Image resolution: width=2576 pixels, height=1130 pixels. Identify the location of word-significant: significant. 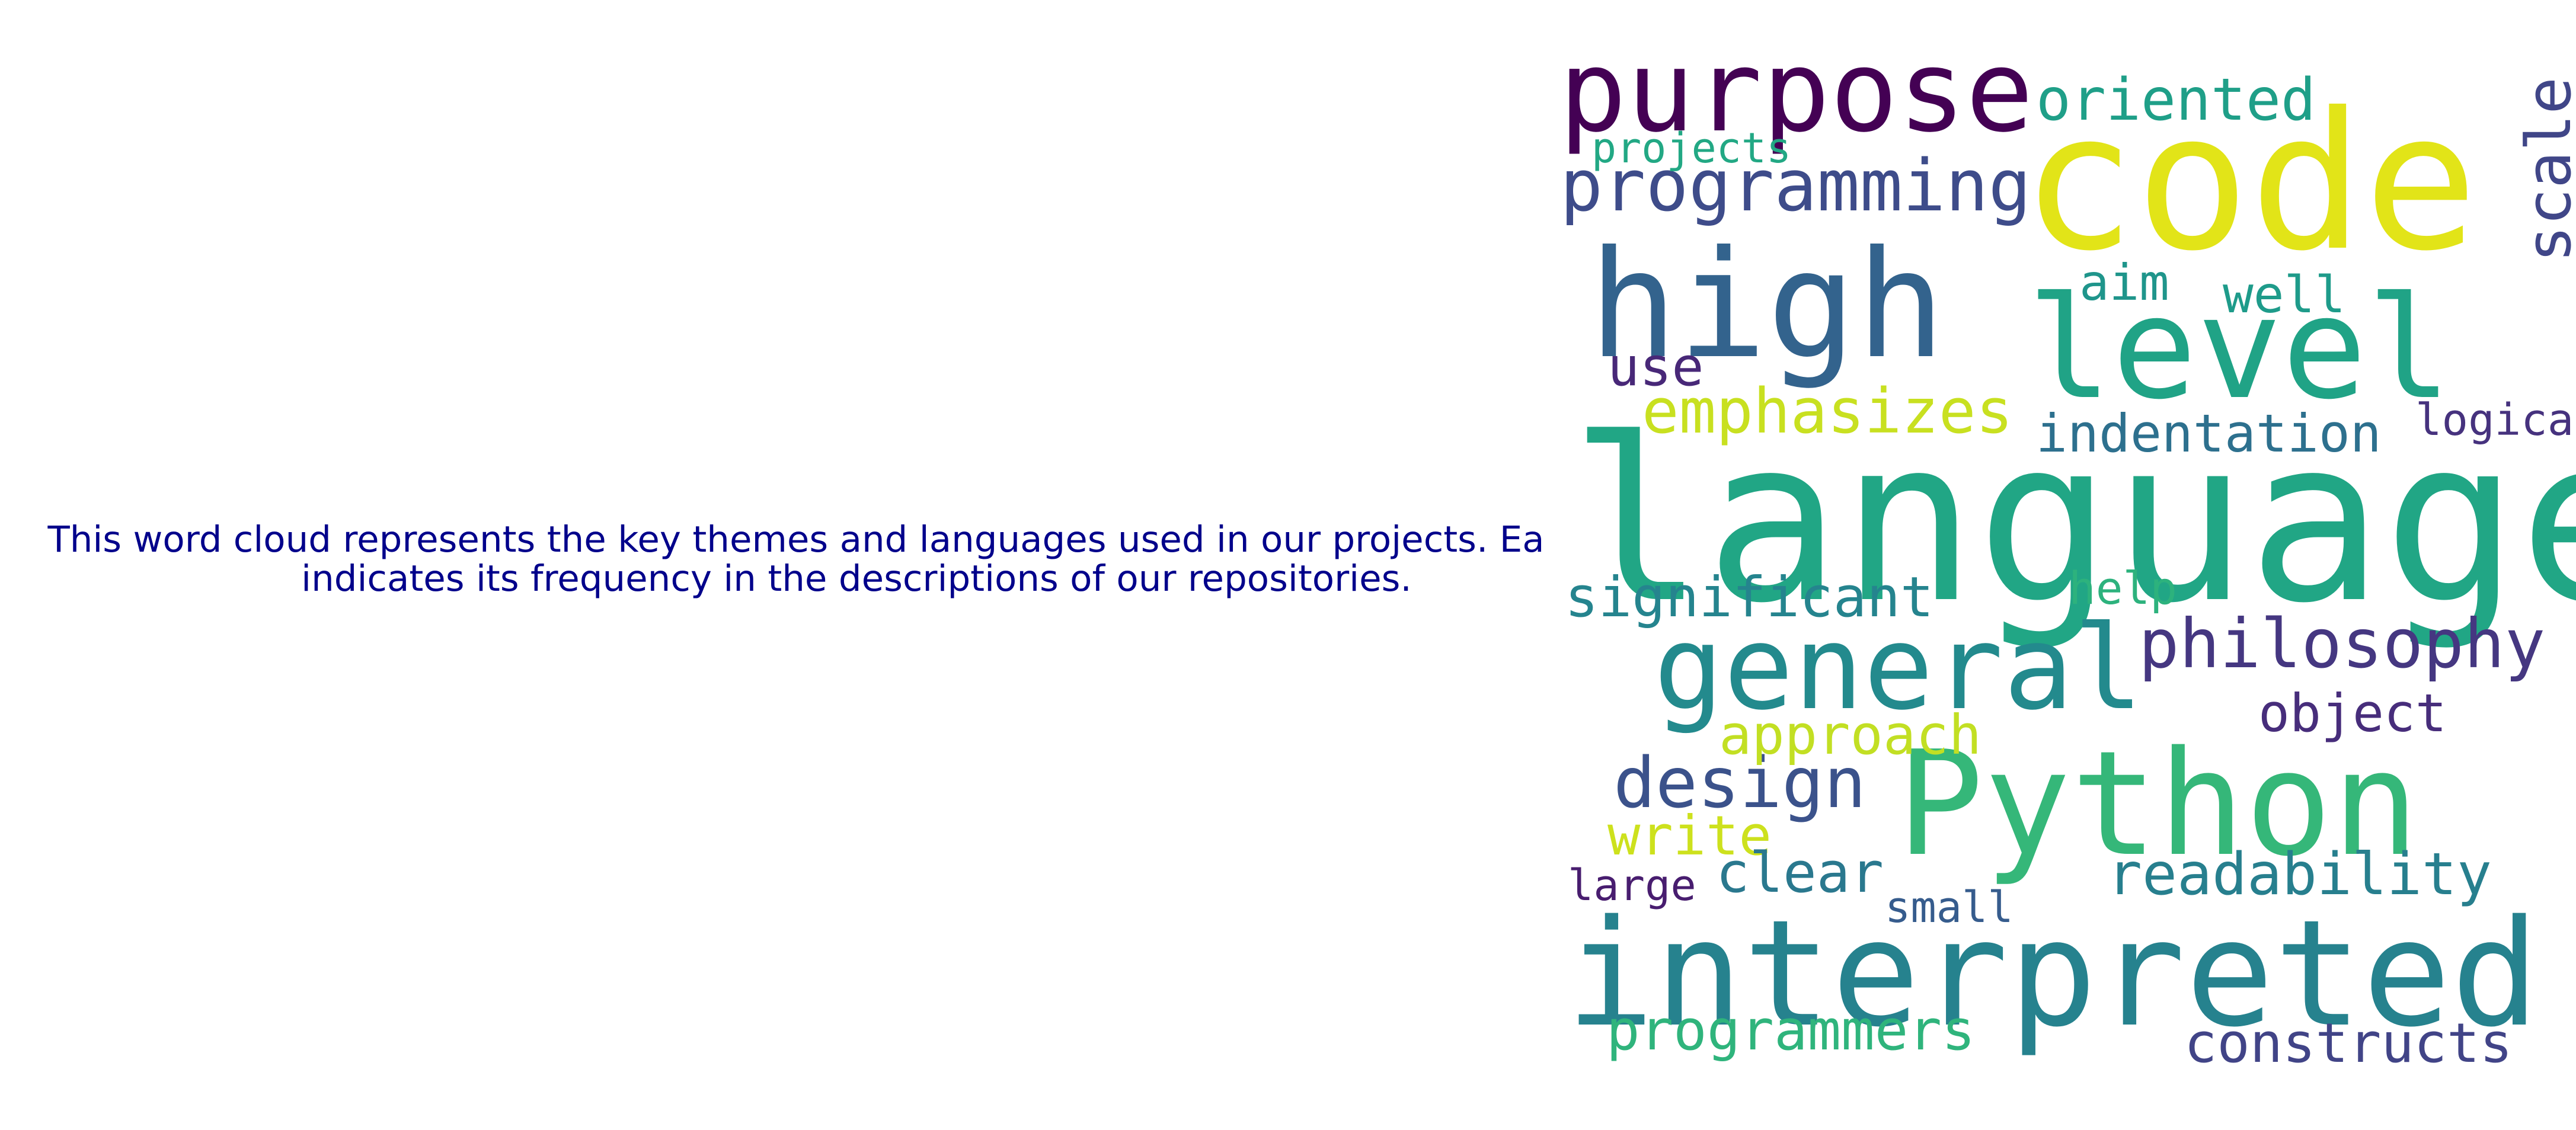
(1749, 597).